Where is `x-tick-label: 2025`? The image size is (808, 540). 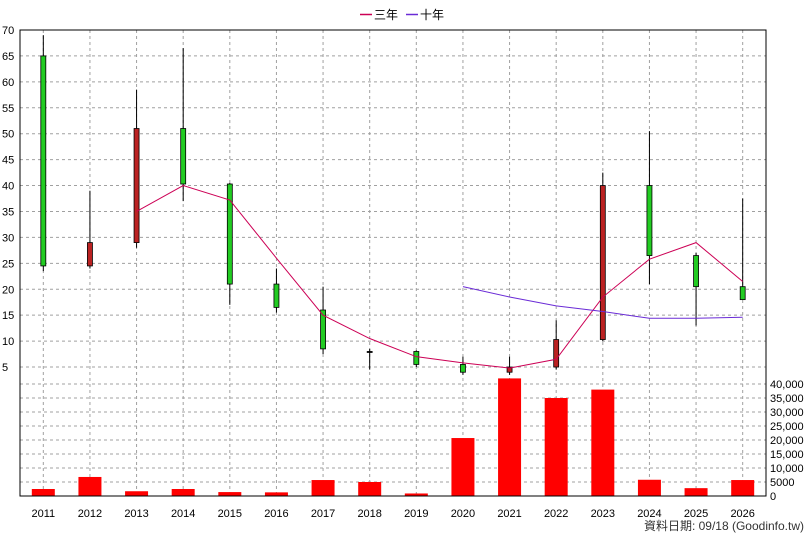 x-tick-label: 2025 is located at coordinates (696, 514).